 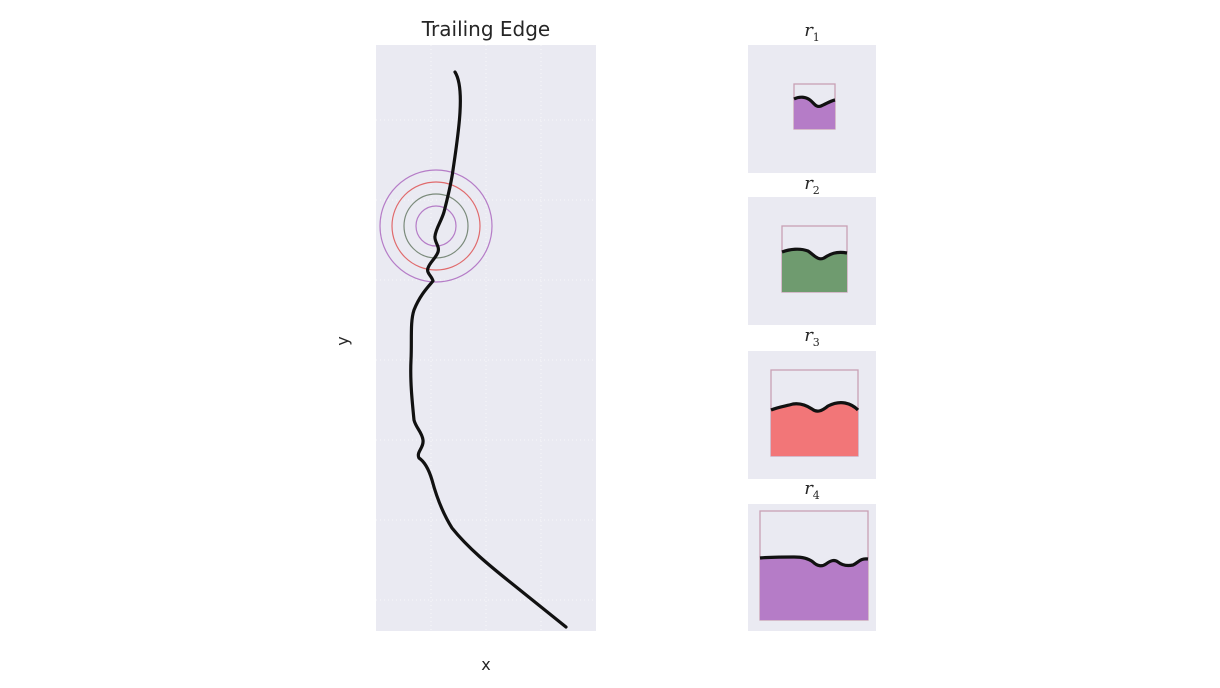 I want to click on inset-r2: r2, so click(x=812, y=249).